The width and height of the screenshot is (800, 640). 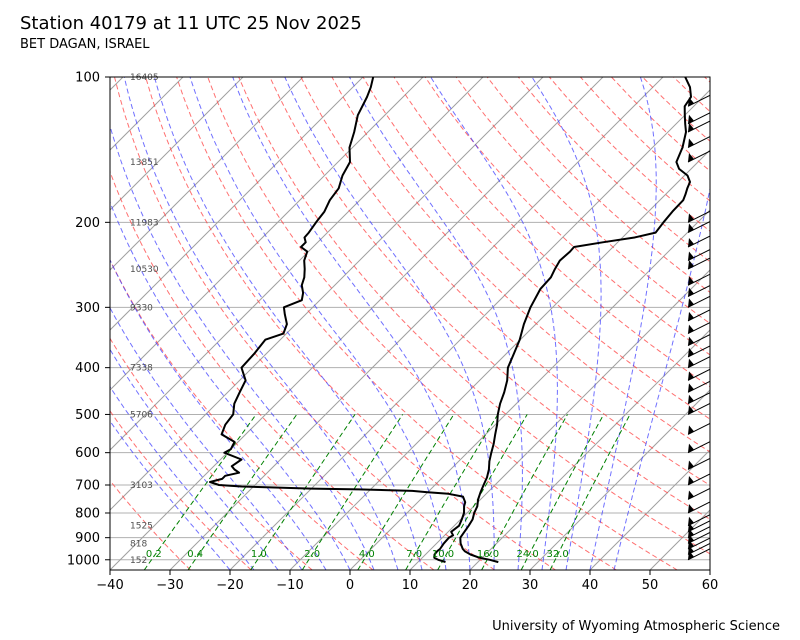 I want to click on mixing-ratio-label: 0.2, so click(x=154, y=554).